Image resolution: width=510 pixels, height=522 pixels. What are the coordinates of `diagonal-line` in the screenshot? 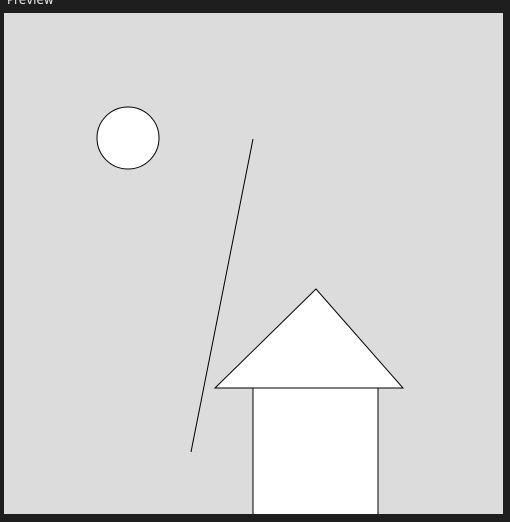 It's located at (222, 295).